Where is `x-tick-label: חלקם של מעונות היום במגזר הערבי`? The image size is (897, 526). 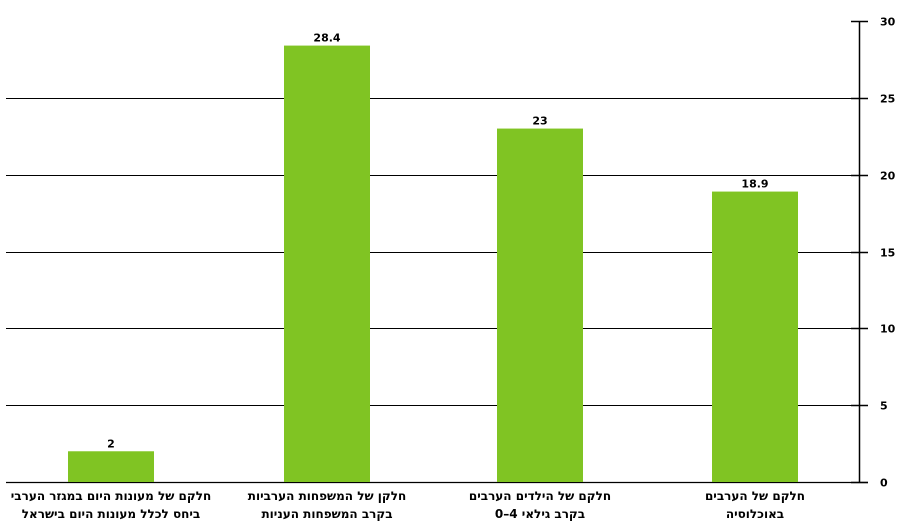 x-tick-label: חלקם של מעונות היום במגזר הערבי is located at coordinates (111, 496).